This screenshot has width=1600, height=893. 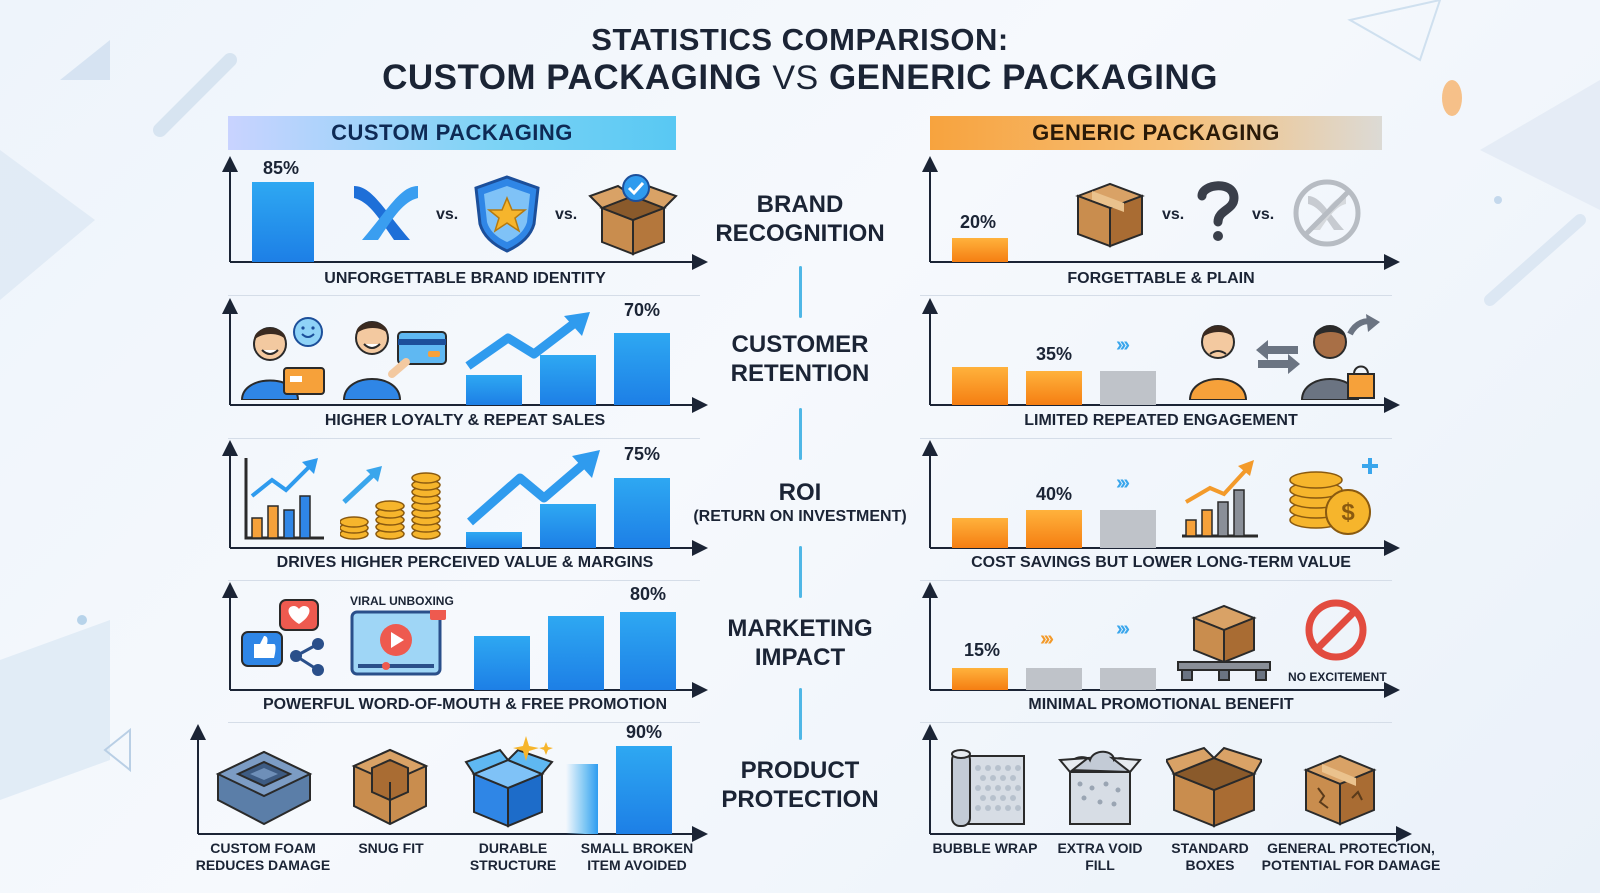 What do you see at coordinates (1110, 215) in the screenshot?
I see `plain-box-icon` at bounding box center [1110, 215].